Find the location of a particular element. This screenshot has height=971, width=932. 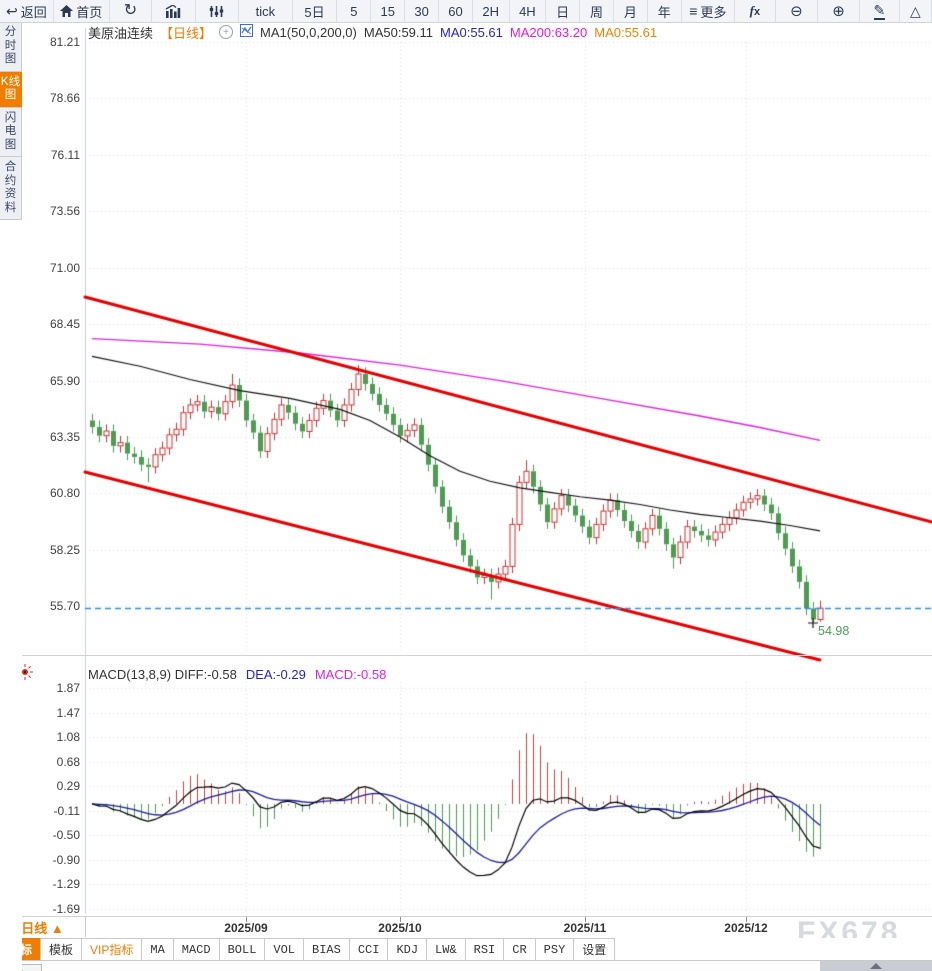

toolbar-home: 首页 is located at coordinates (82, 11).